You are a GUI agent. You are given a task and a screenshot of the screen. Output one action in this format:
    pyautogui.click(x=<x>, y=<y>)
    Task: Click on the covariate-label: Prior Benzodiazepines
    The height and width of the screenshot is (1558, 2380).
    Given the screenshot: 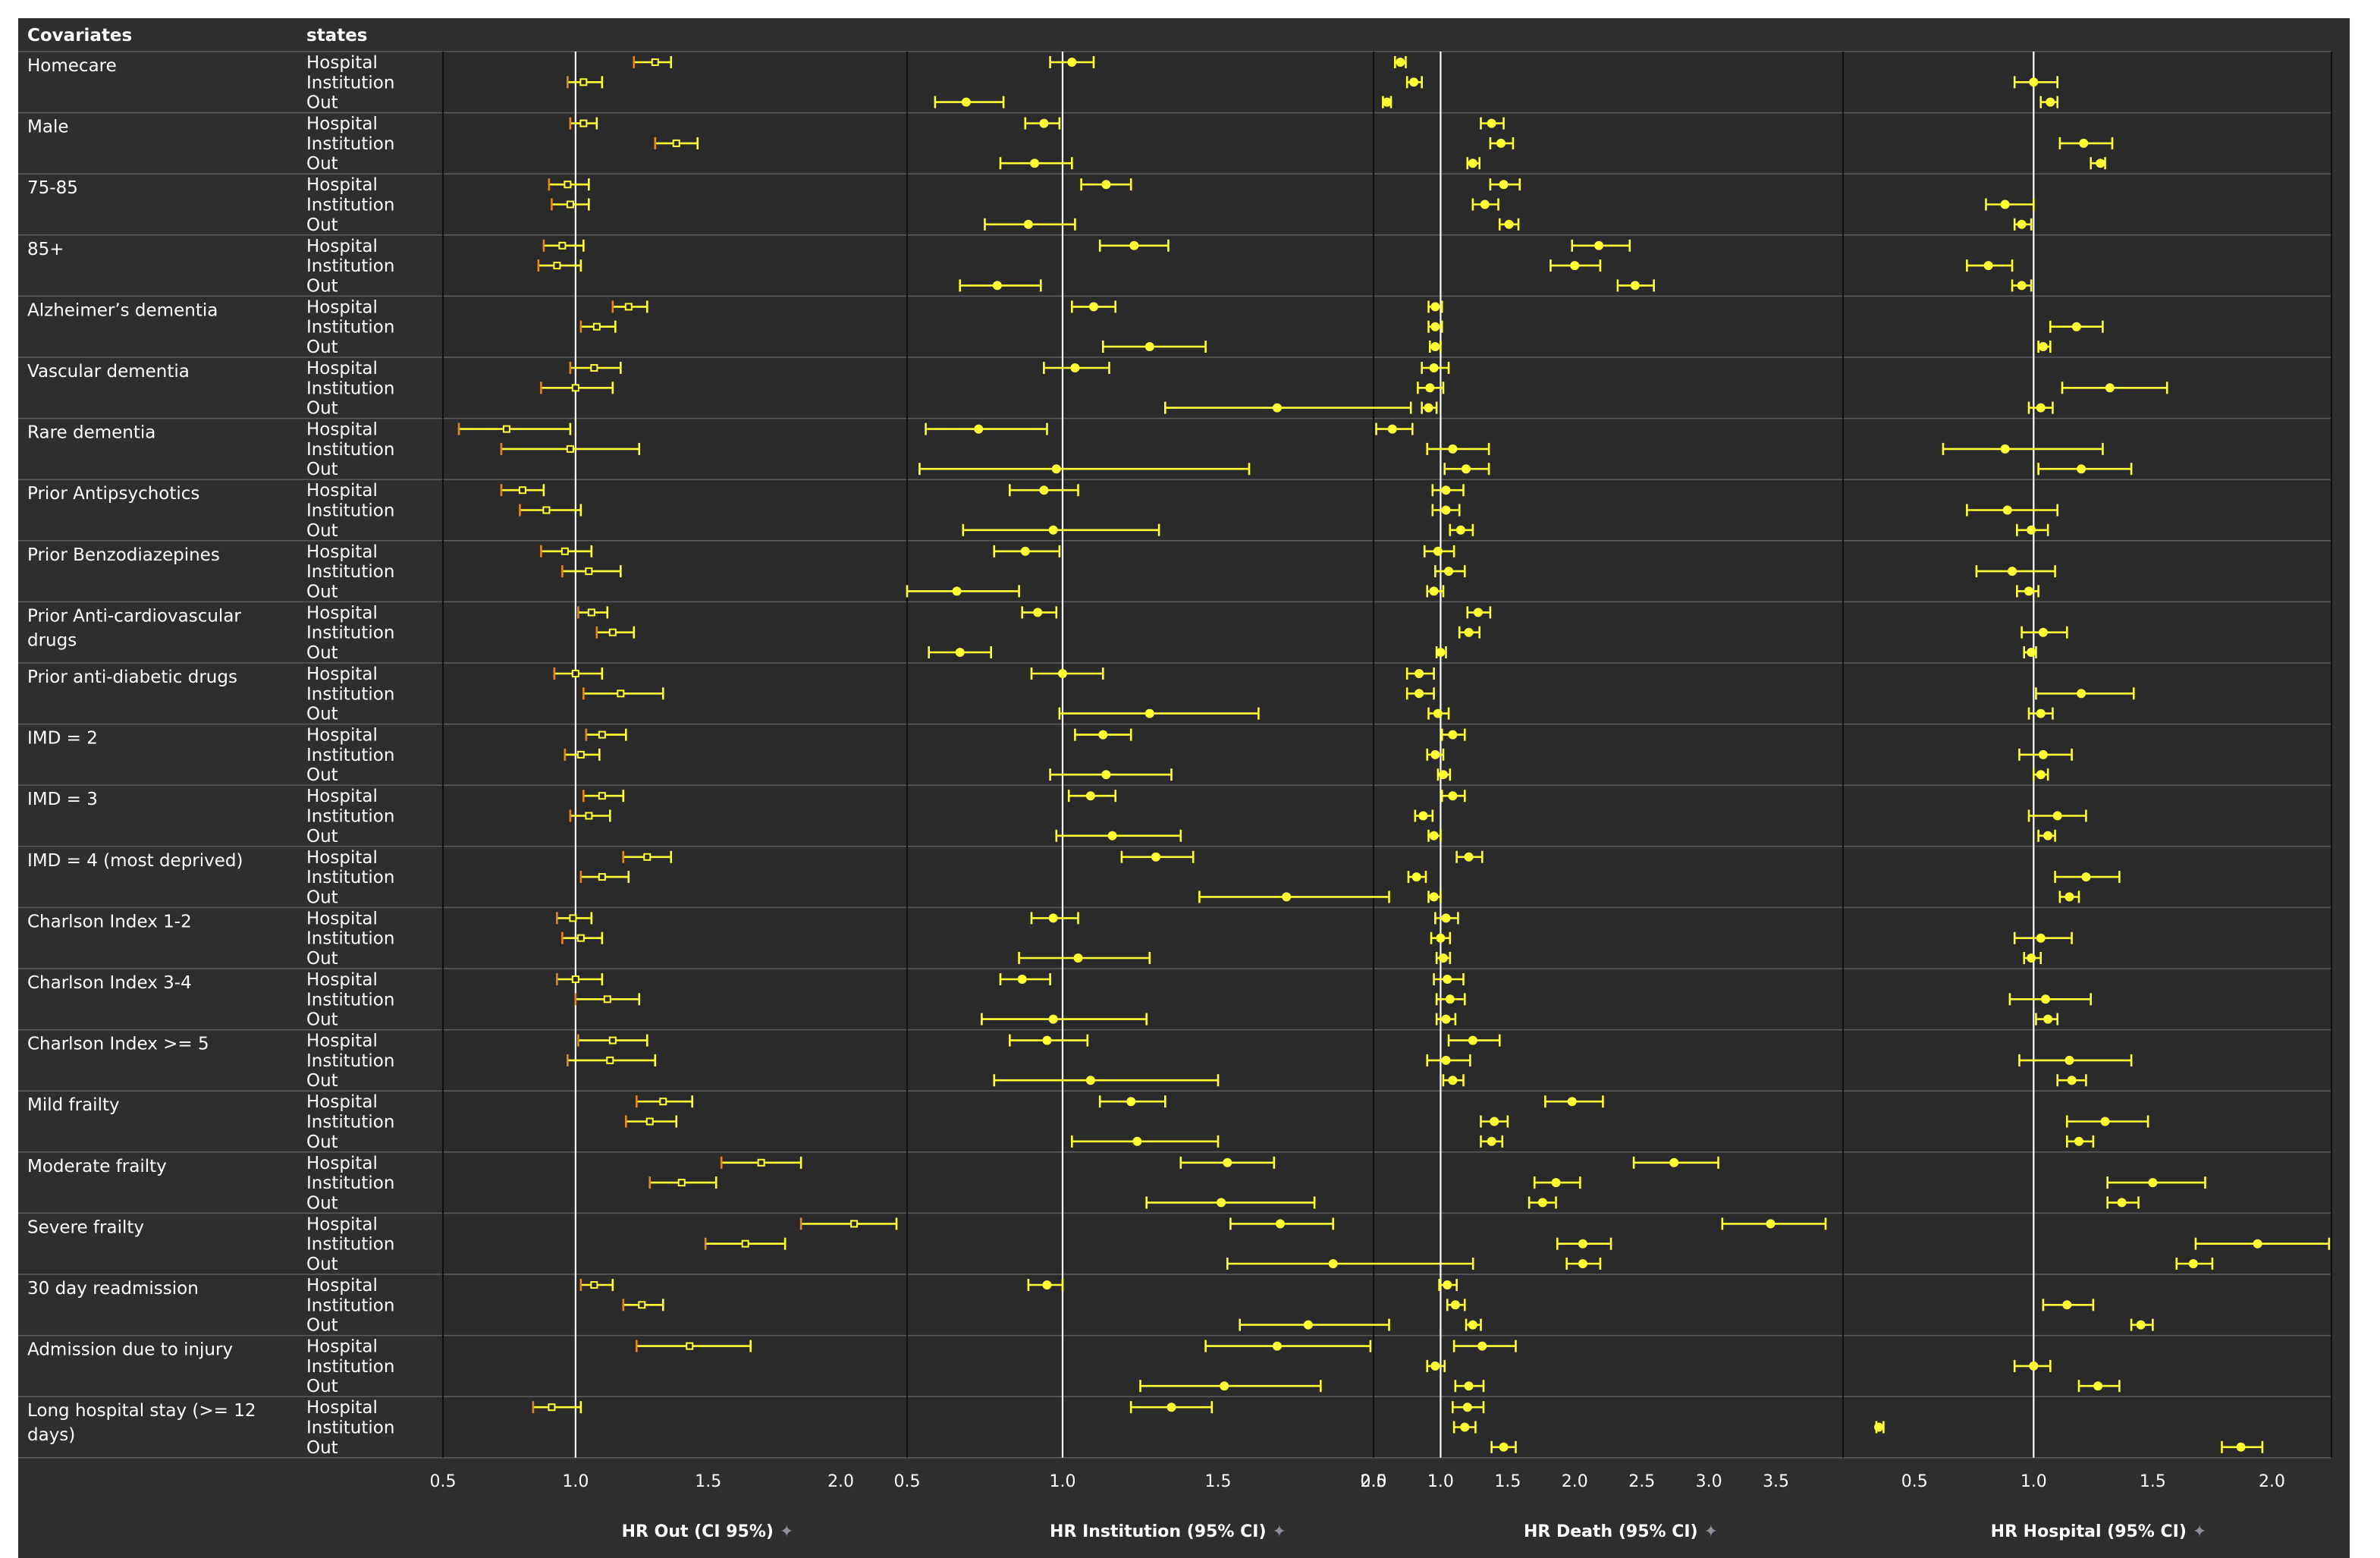 What is the action you would take?
    pyautogui.click(x=123, y=555)
    